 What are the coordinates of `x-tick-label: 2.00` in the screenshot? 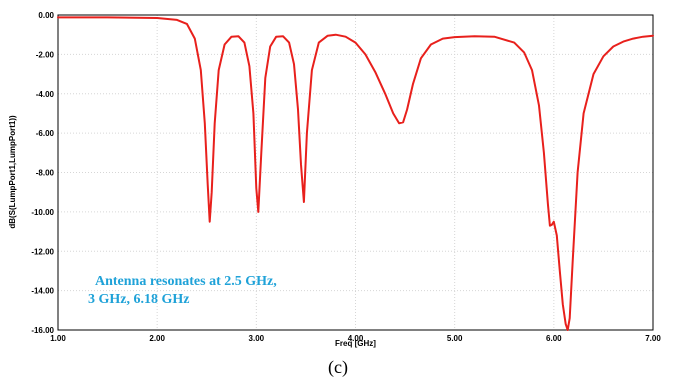 It's located at (157, 338).